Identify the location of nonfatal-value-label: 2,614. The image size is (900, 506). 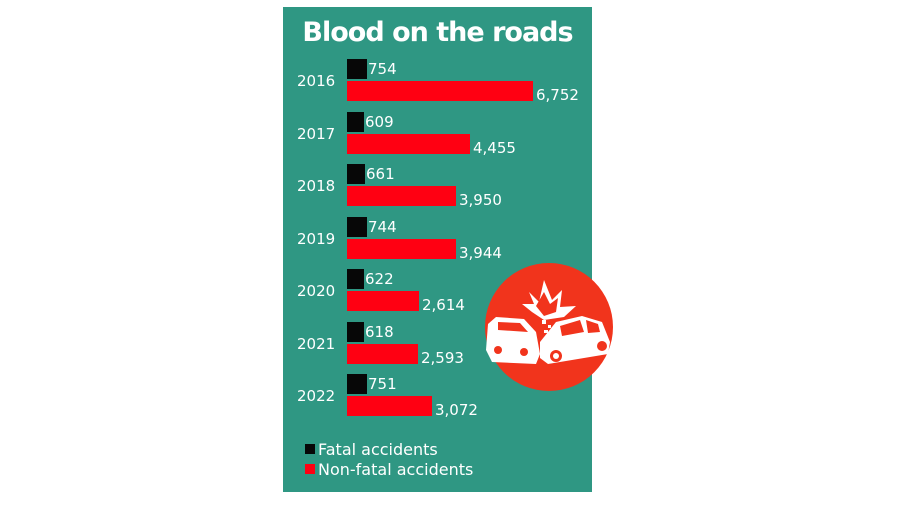
(443, 305).